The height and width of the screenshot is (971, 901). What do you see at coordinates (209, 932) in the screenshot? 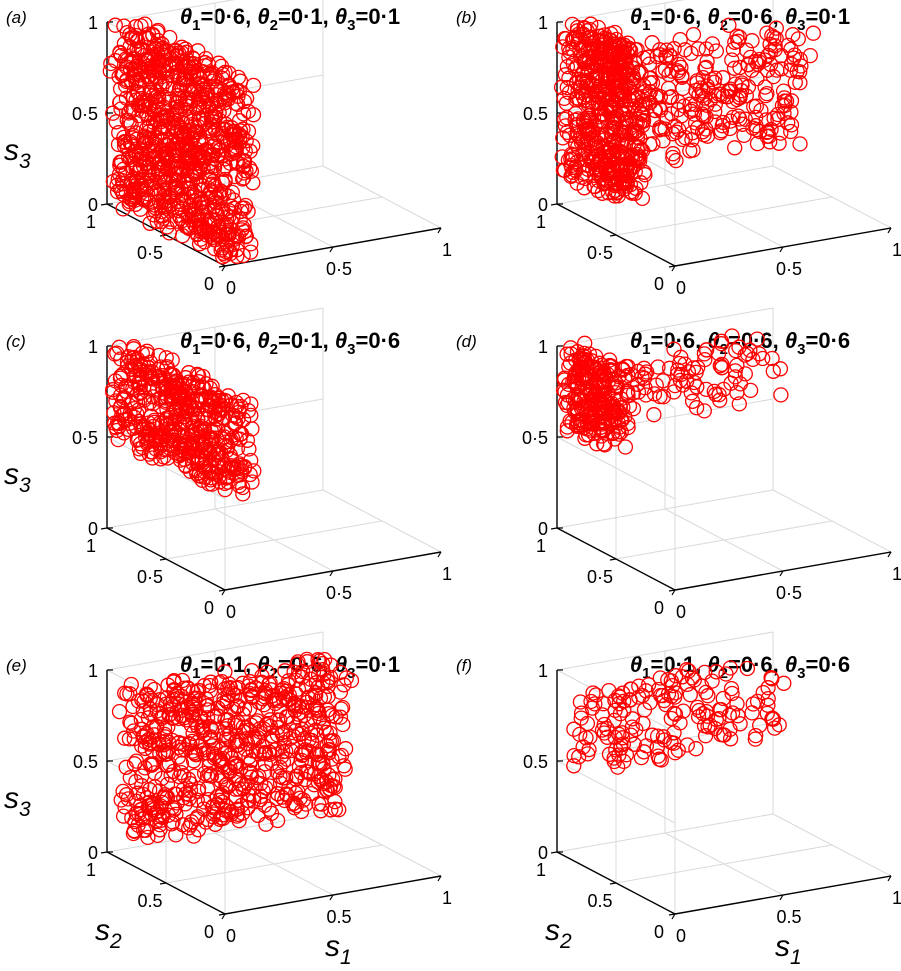
I see `s2-tick-label: 0` at bounding box center [209, 932].